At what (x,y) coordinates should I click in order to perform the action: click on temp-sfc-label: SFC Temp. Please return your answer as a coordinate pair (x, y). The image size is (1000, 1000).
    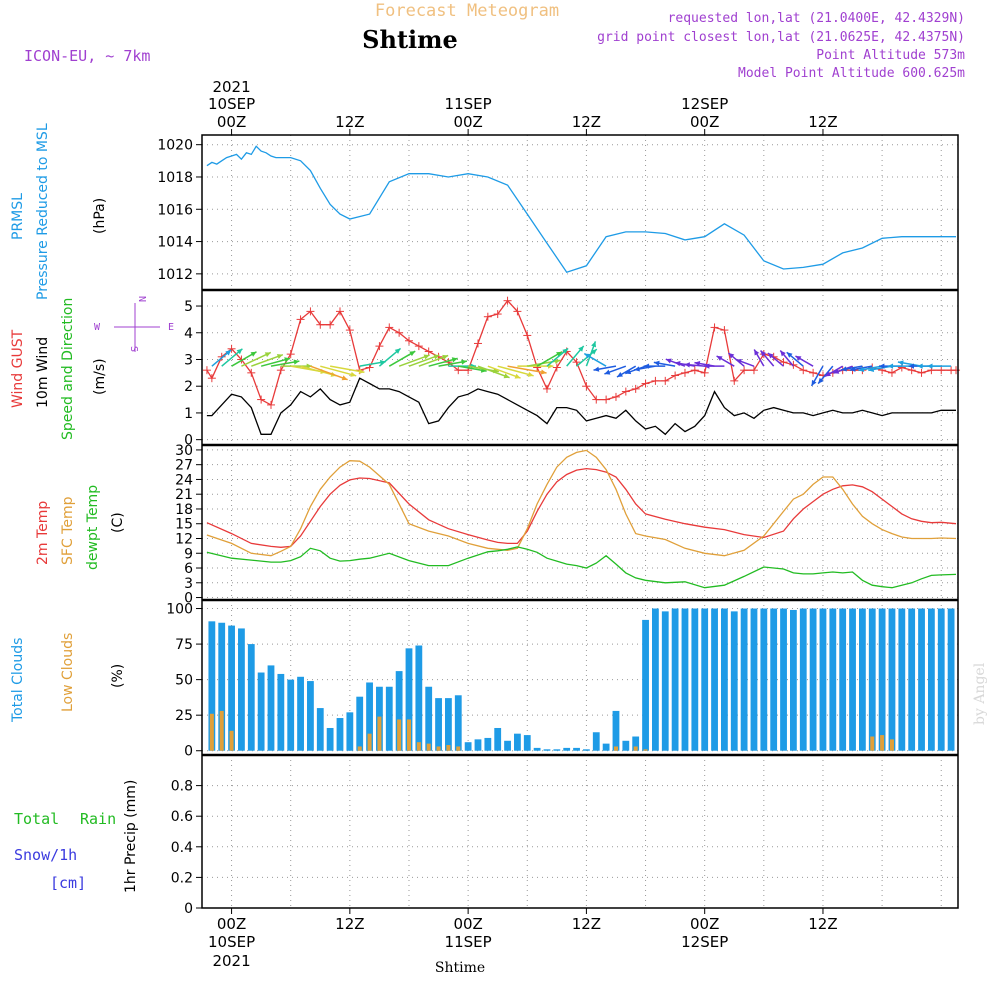
    Looking at the image, I should click on (68, 530).